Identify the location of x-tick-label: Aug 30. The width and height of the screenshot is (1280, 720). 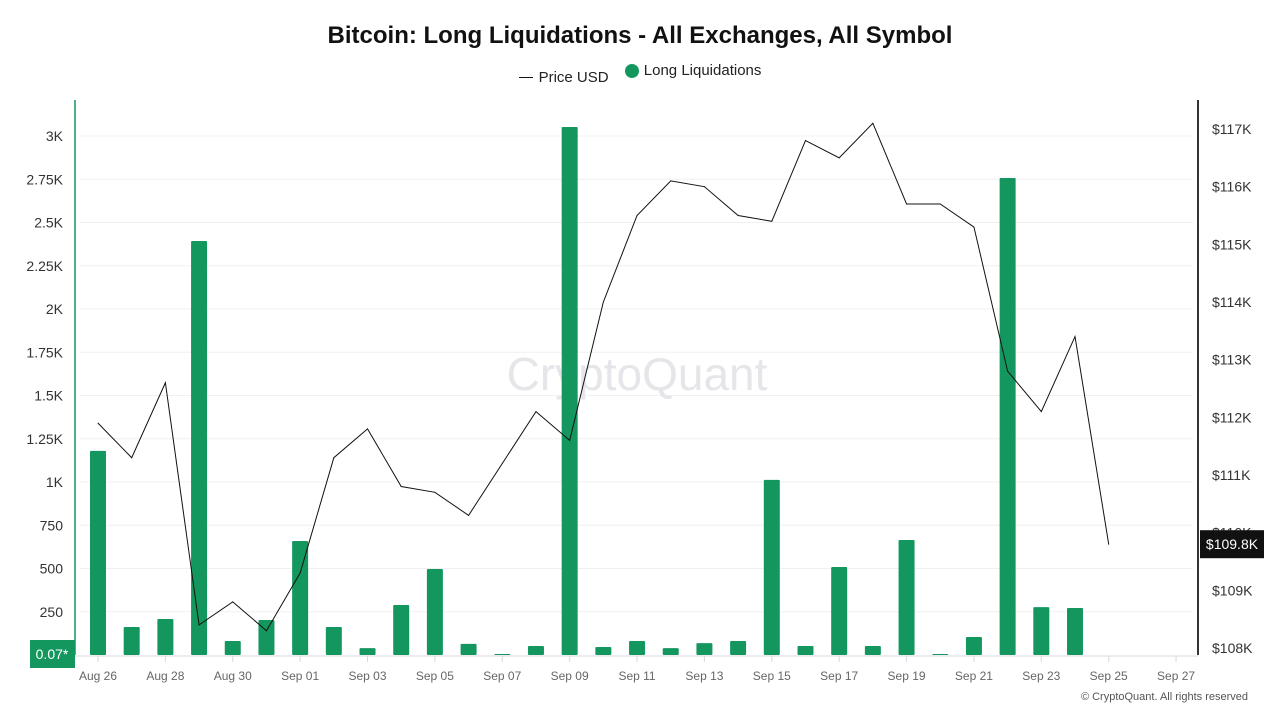
(233, 676).